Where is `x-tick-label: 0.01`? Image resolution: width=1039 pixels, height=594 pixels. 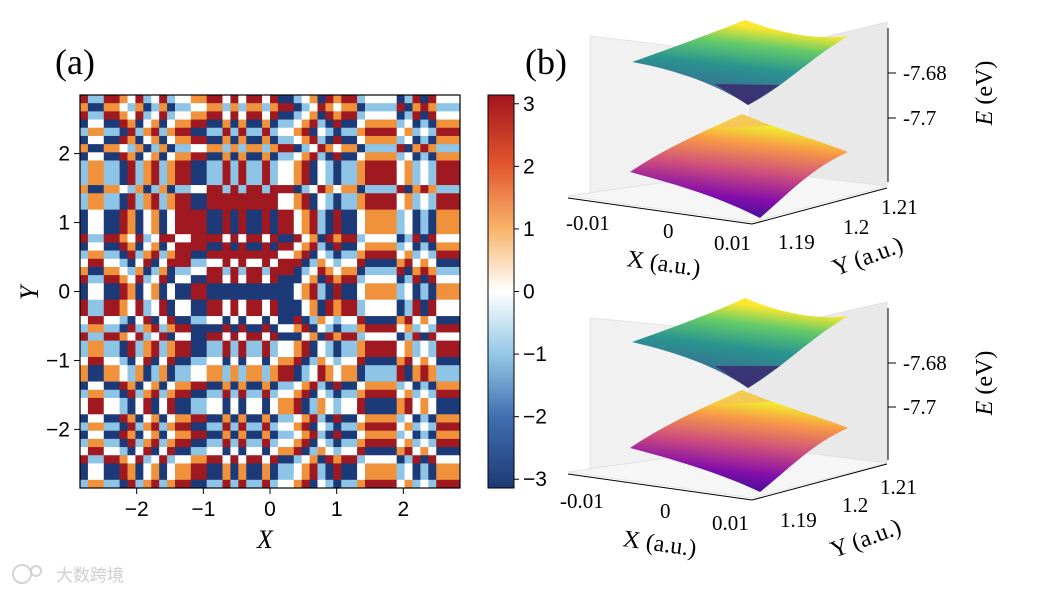 x-tick-label: 0.01 is located at coordinates (730, 523).